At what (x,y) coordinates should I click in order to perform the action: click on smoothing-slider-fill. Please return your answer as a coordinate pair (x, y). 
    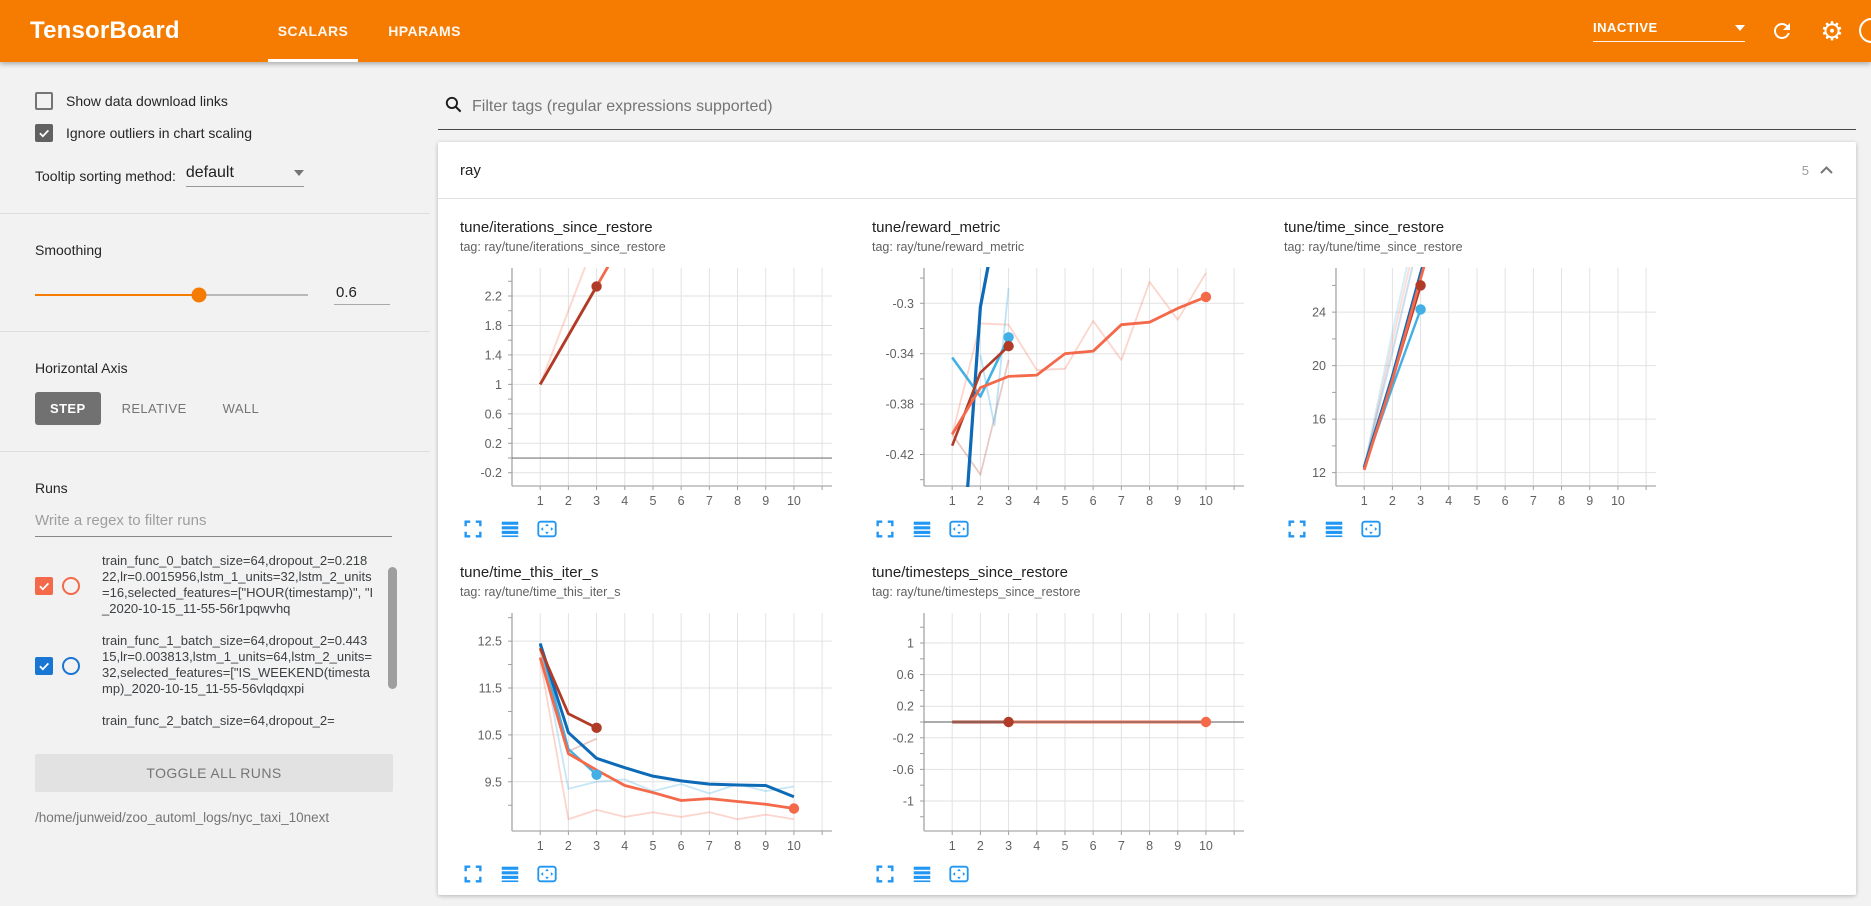
    Looking at the image, I should click on (117, 294).